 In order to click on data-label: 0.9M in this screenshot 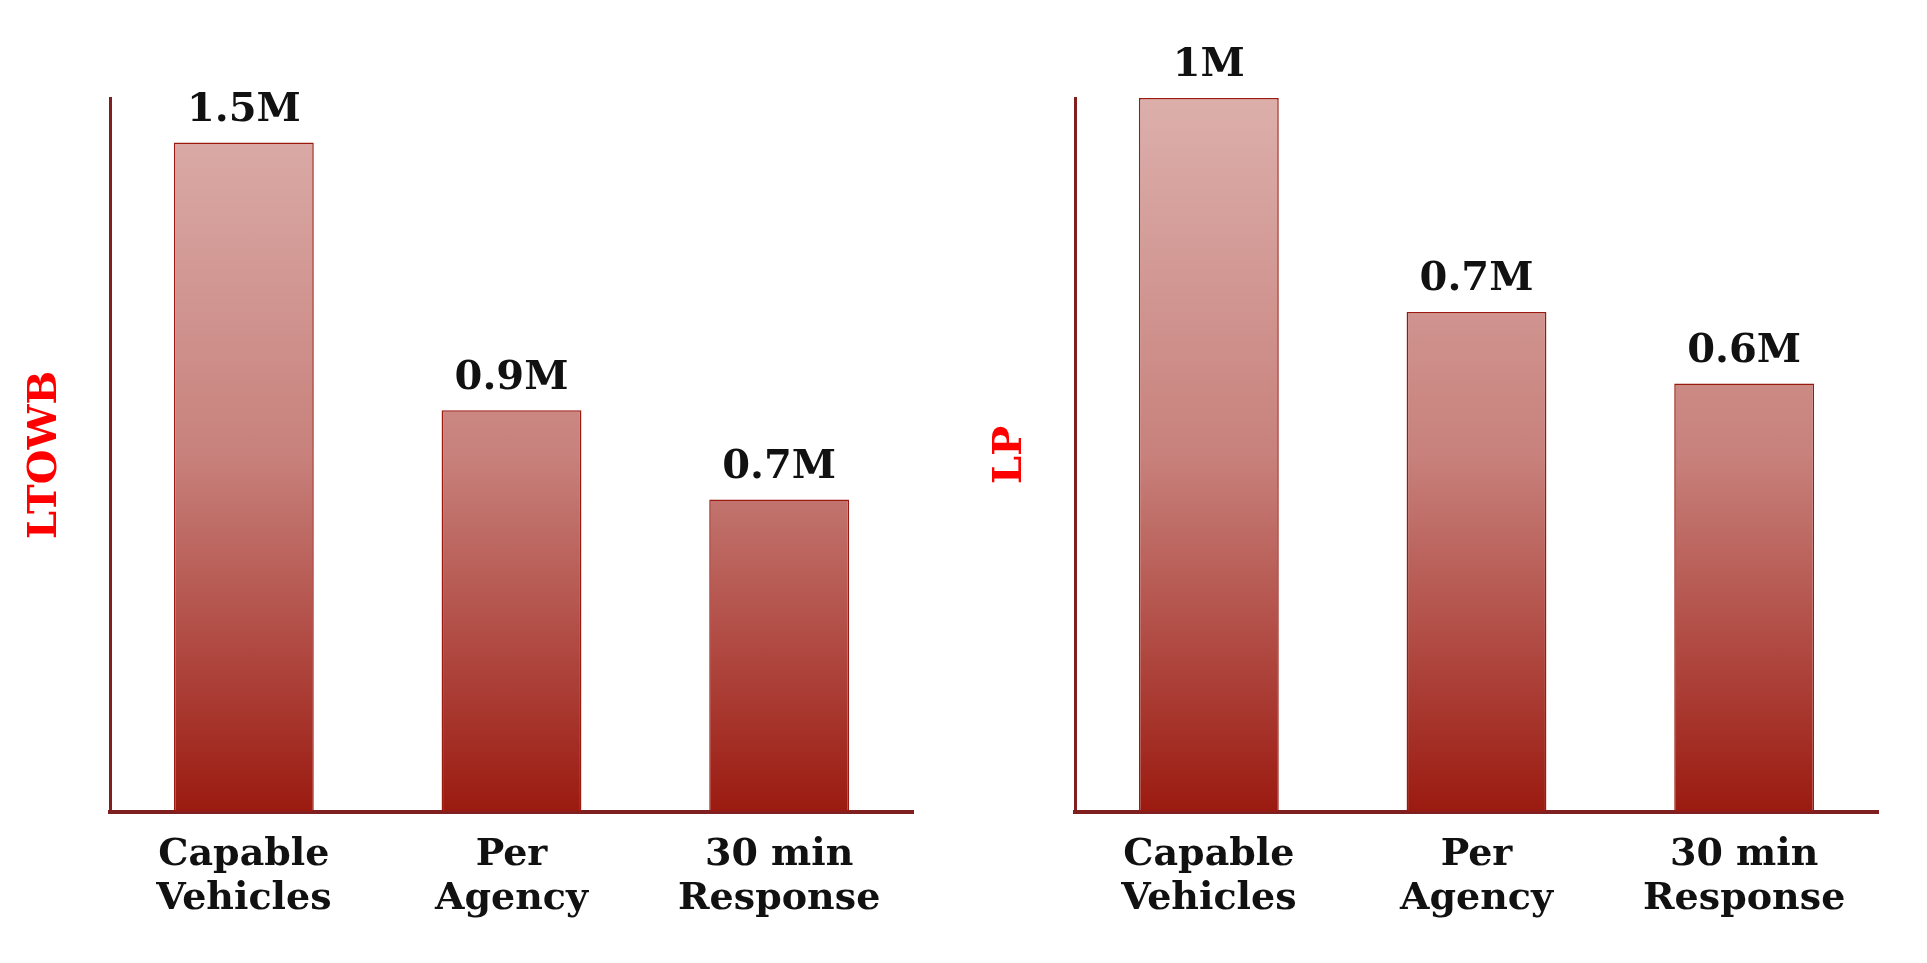, I will do `click(511, 374)`.